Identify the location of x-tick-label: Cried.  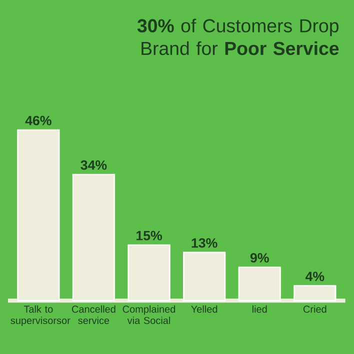
(314, 309).